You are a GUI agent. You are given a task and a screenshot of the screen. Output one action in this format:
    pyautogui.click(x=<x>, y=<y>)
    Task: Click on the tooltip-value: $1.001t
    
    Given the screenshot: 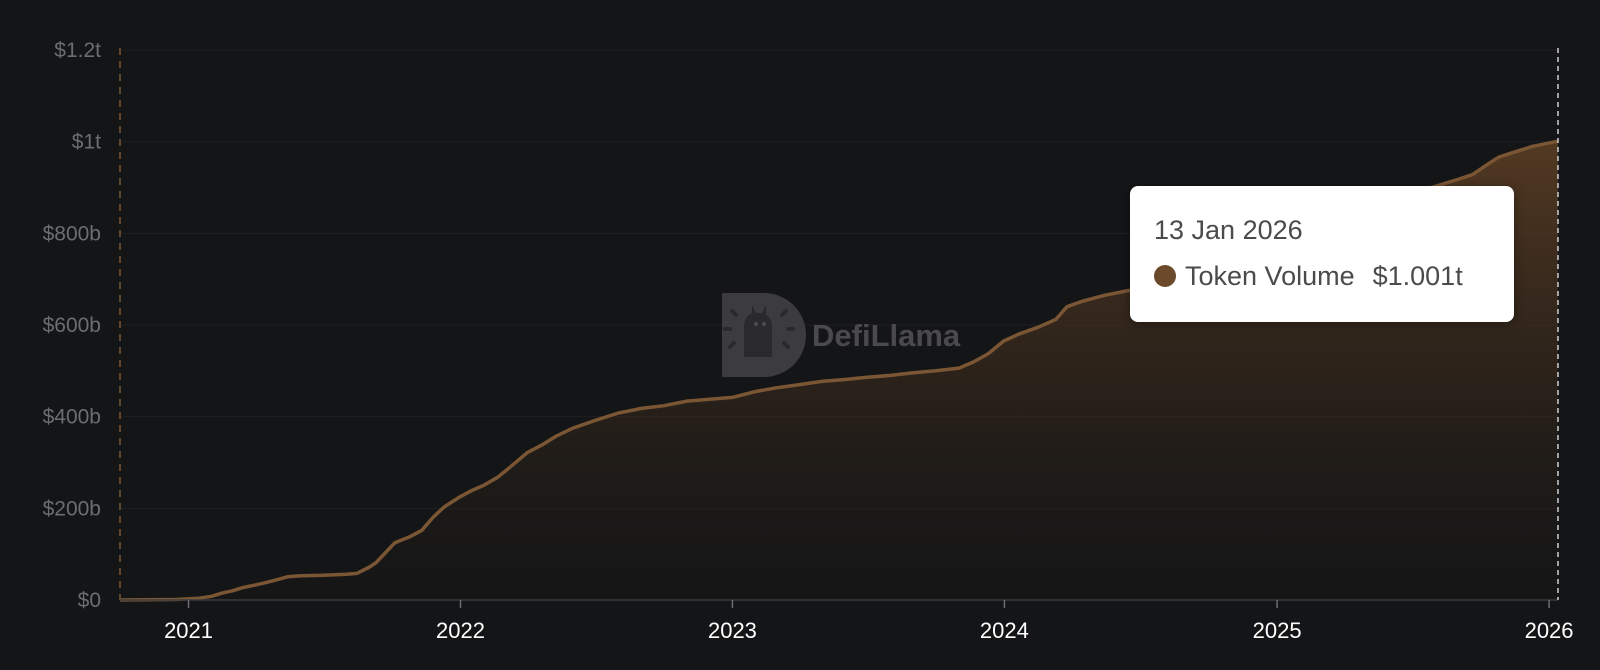 What is the action you would take?
    pyautogui.click(x=1417, y=276)
    